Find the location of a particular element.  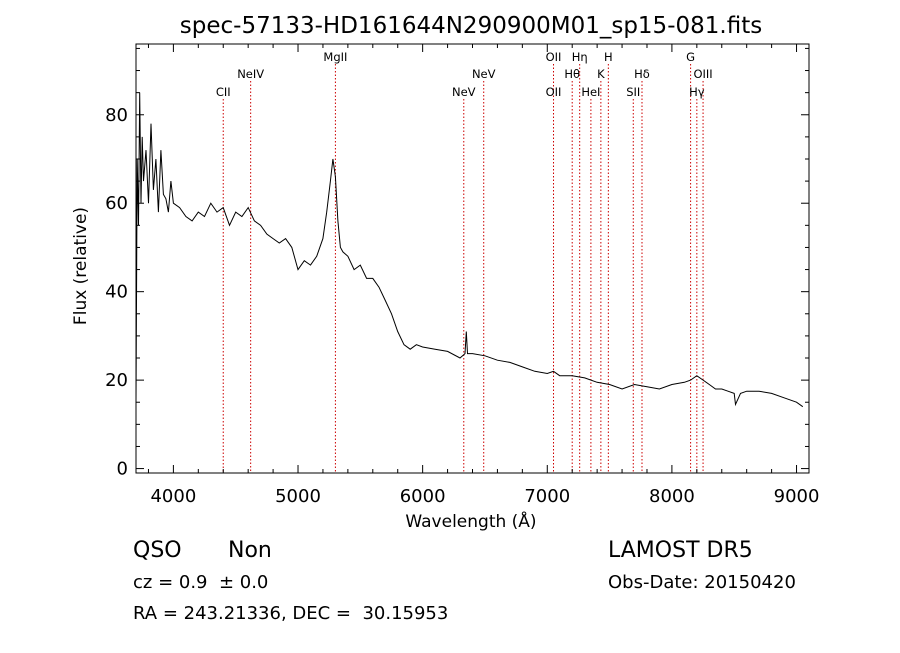

x-tick-label: 7000 is located at coordinates (547, 496).